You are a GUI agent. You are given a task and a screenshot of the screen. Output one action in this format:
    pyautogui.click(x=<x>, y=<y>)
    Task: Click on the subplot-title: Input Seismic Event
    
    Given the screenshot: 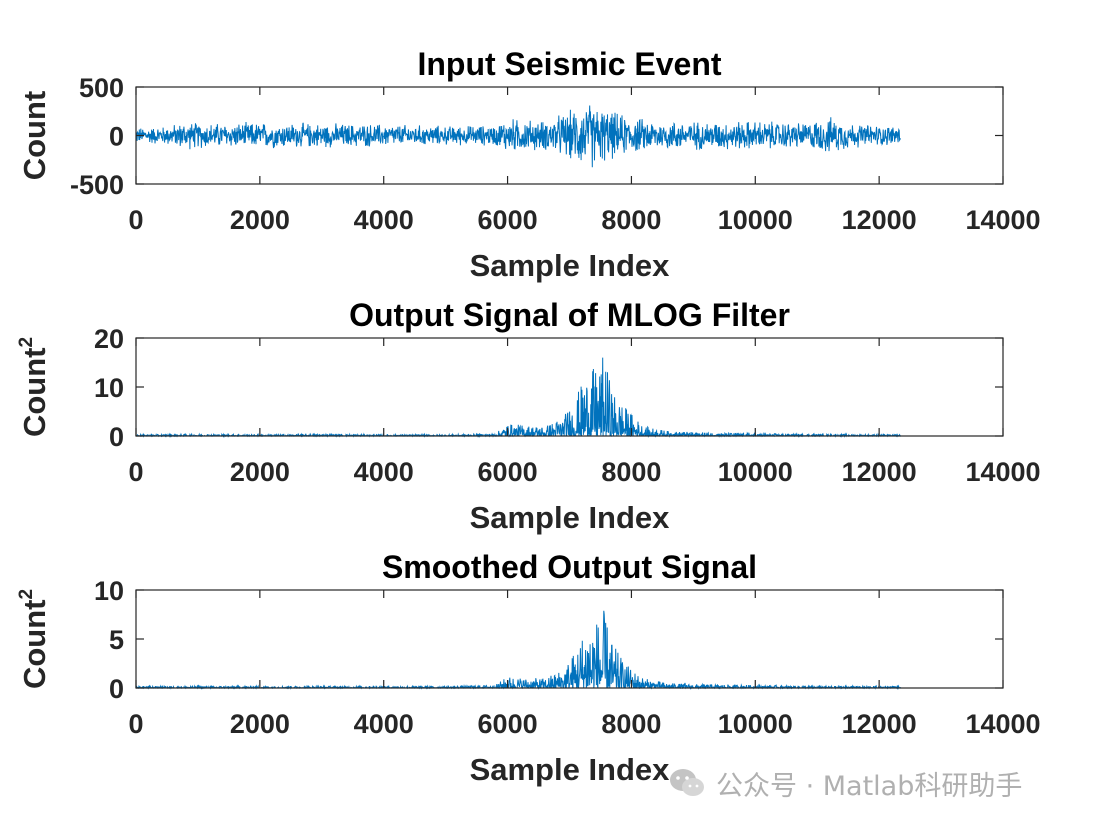 What is the action you would take?
    pyautogui.click(x=569, y=64)
    